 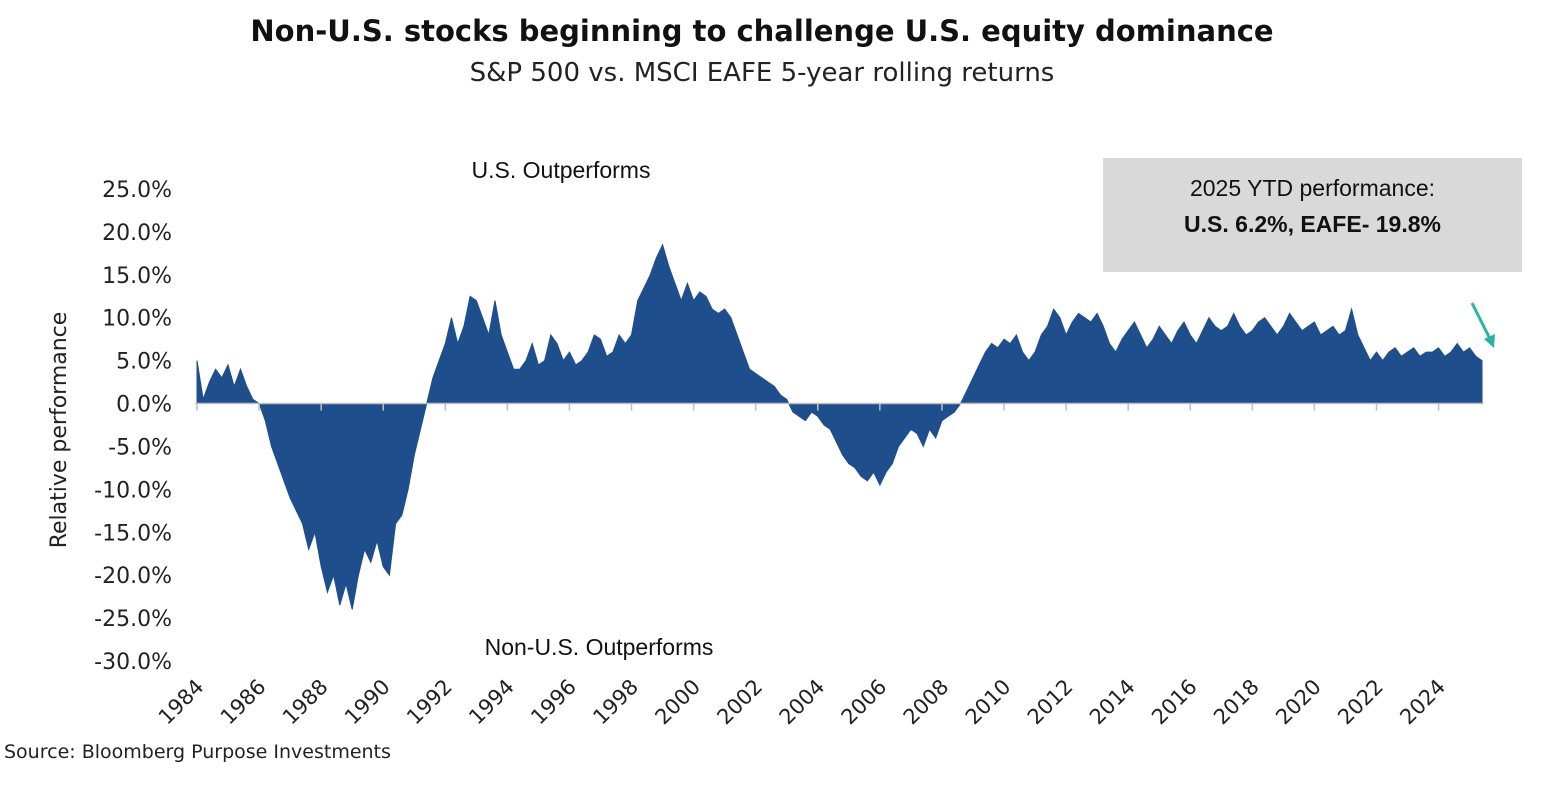 What do you see at coordinates (181, 702) in the screenshot?
I see `x-tick-label: 1984` at bounding box center [181, 702].